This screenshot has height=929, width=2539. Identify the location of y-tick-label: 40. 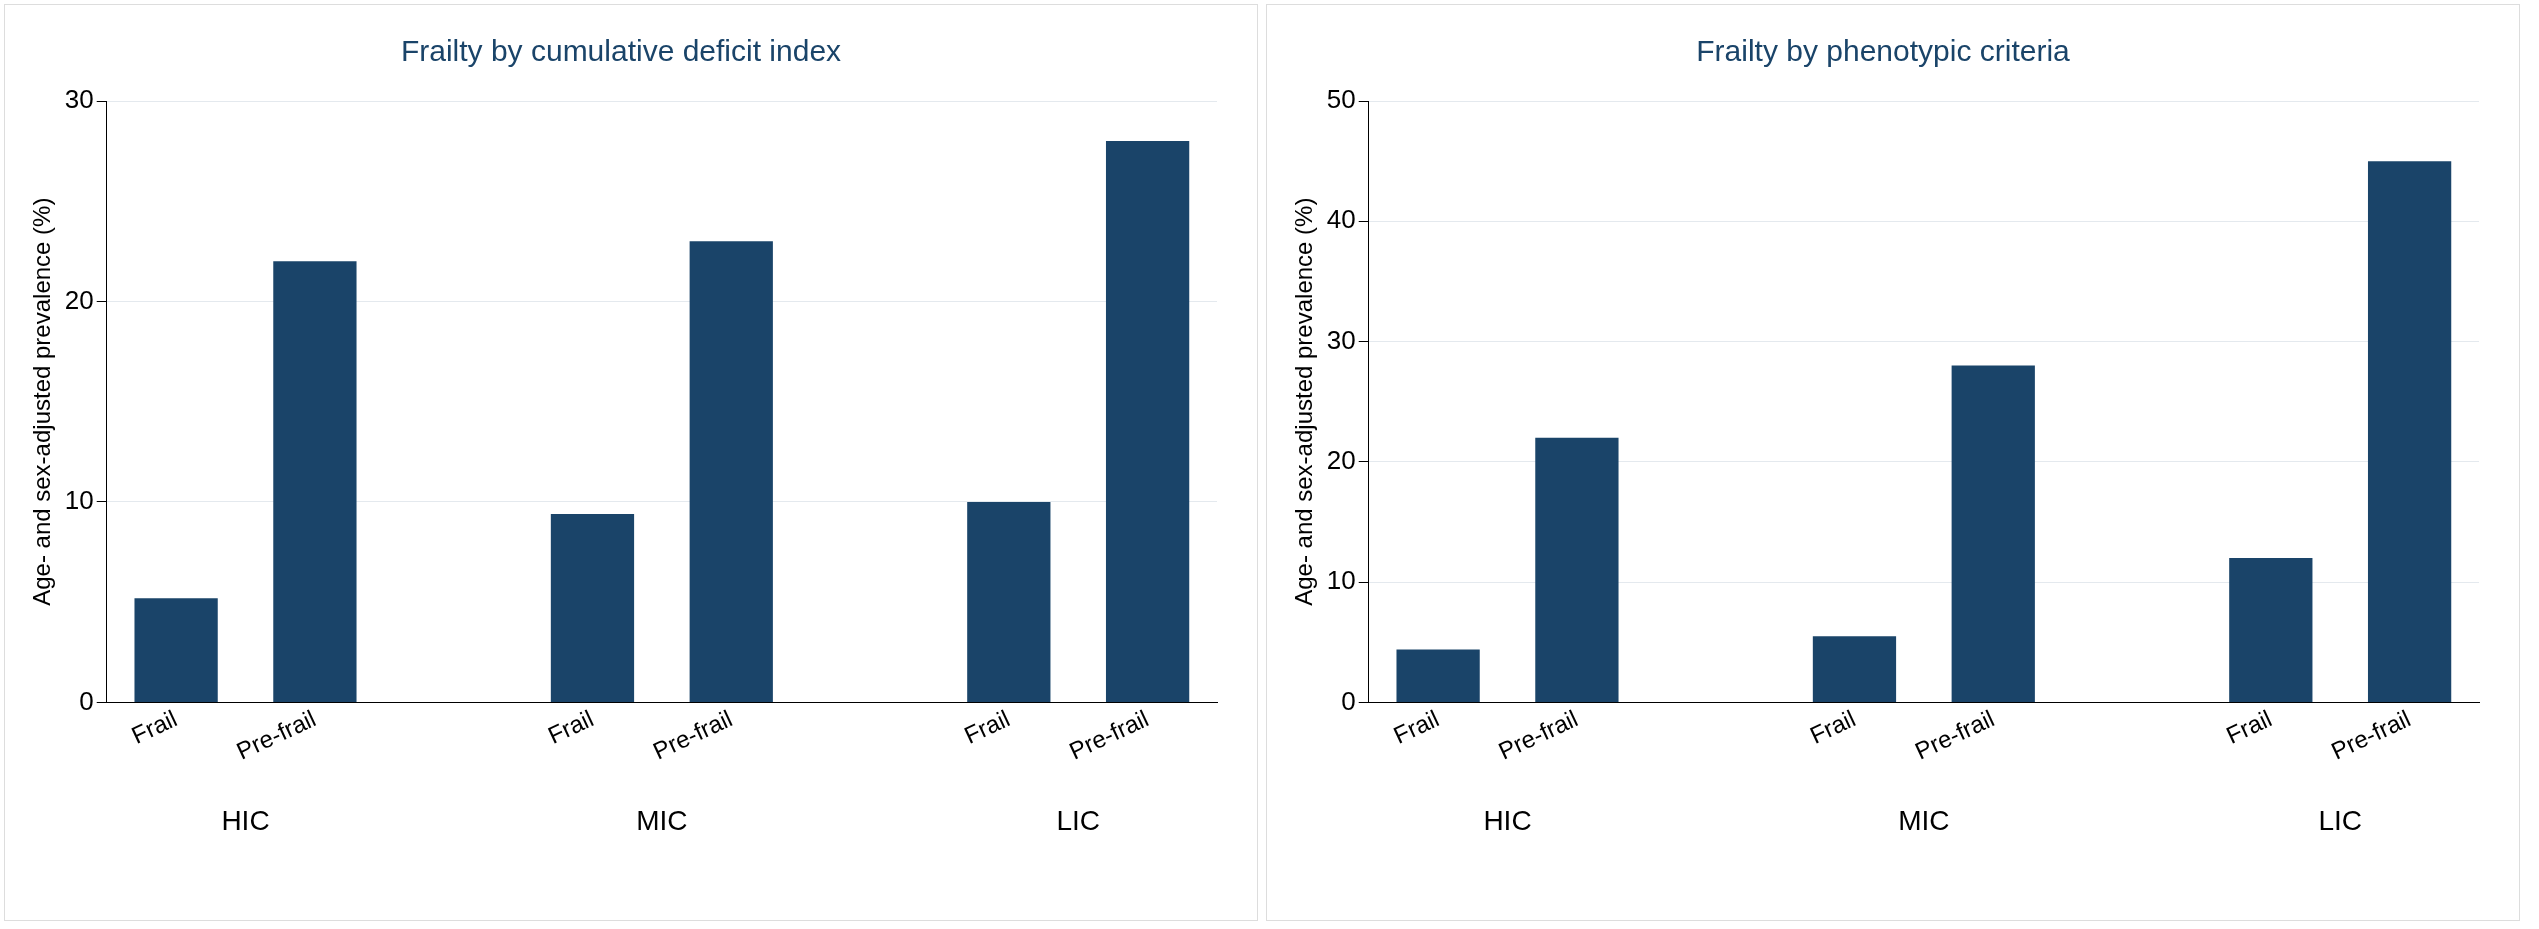
(1341, 219).